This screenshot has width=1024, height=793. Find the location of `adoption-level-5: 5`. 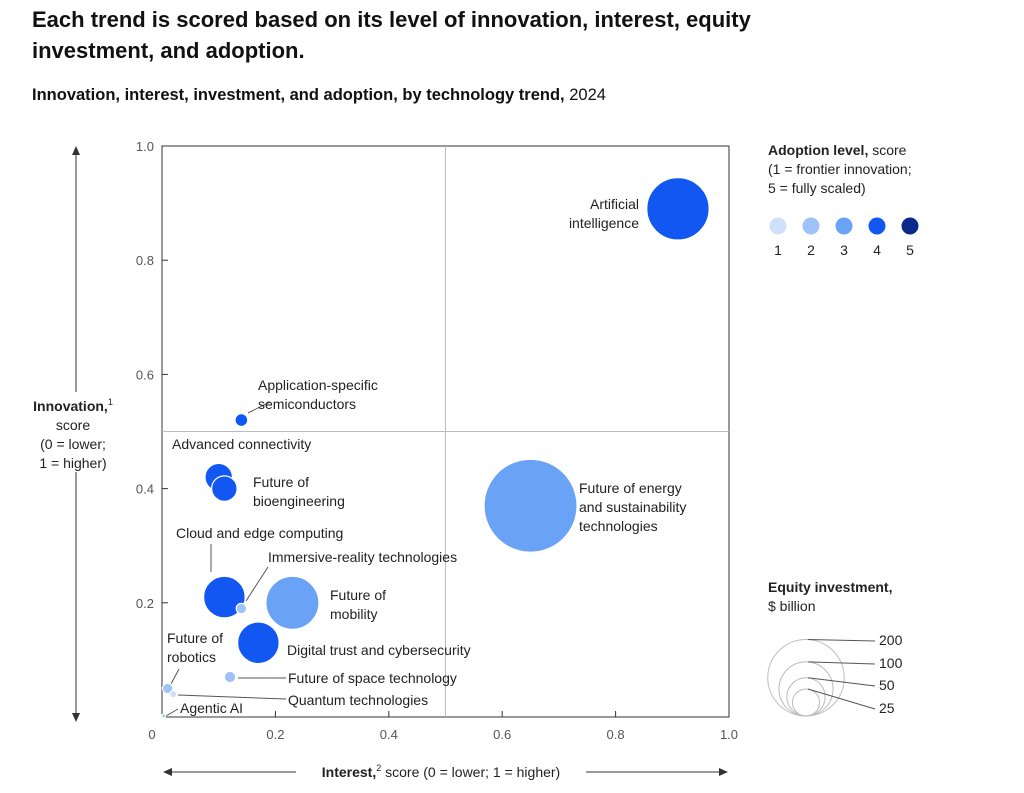

adoption-level-5: 5 is located at coordinates (910, 250).